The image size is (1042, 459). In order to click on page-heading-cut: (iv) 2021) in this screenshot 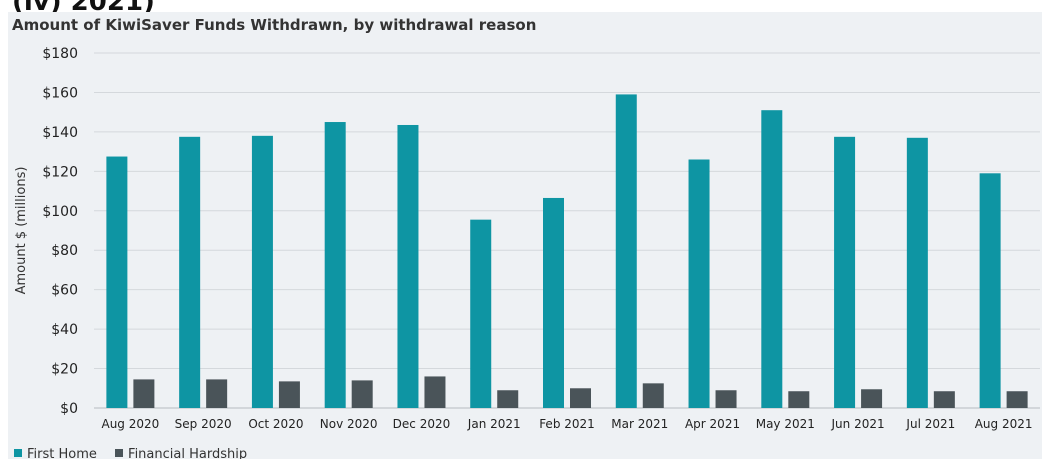, I will do `click(83, 8)`.